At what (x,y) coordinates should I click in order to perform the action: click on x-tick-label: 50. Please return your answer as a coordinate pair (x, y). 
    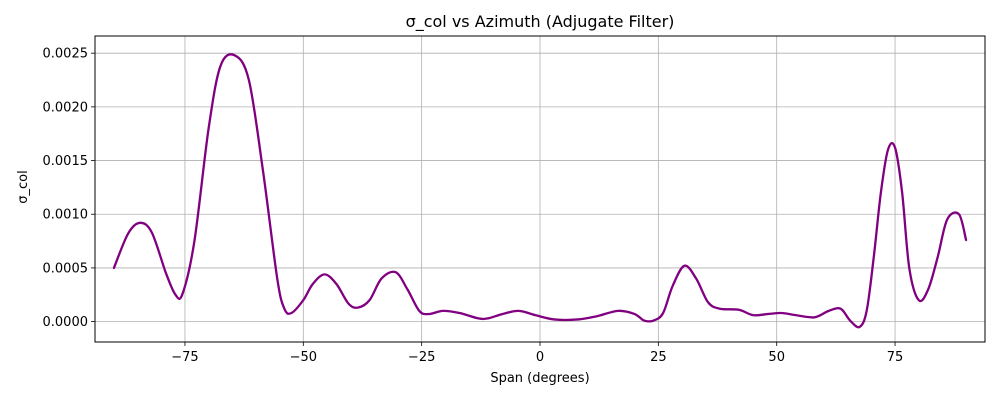
    Looking at the image, I should click on (776, 357).